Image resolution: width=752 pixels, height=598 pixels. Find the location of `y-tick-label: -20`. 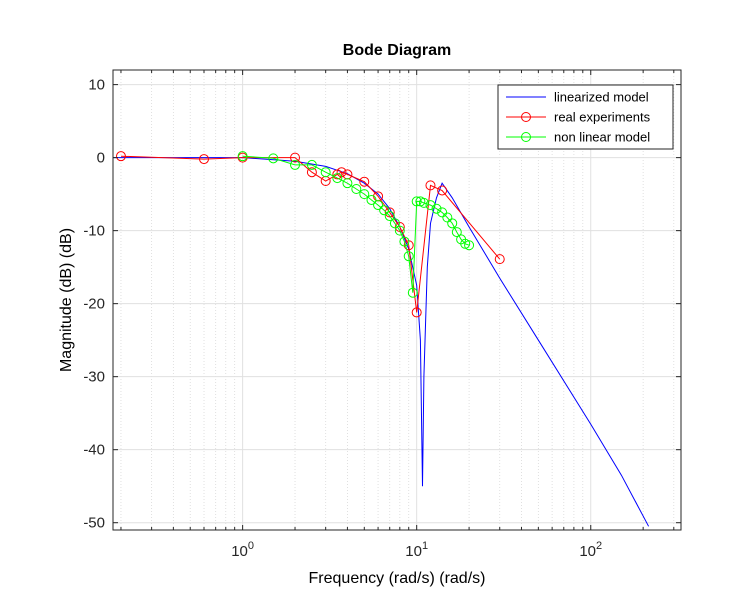

y-tick-label: -20 is located at coordinates (94, 304).